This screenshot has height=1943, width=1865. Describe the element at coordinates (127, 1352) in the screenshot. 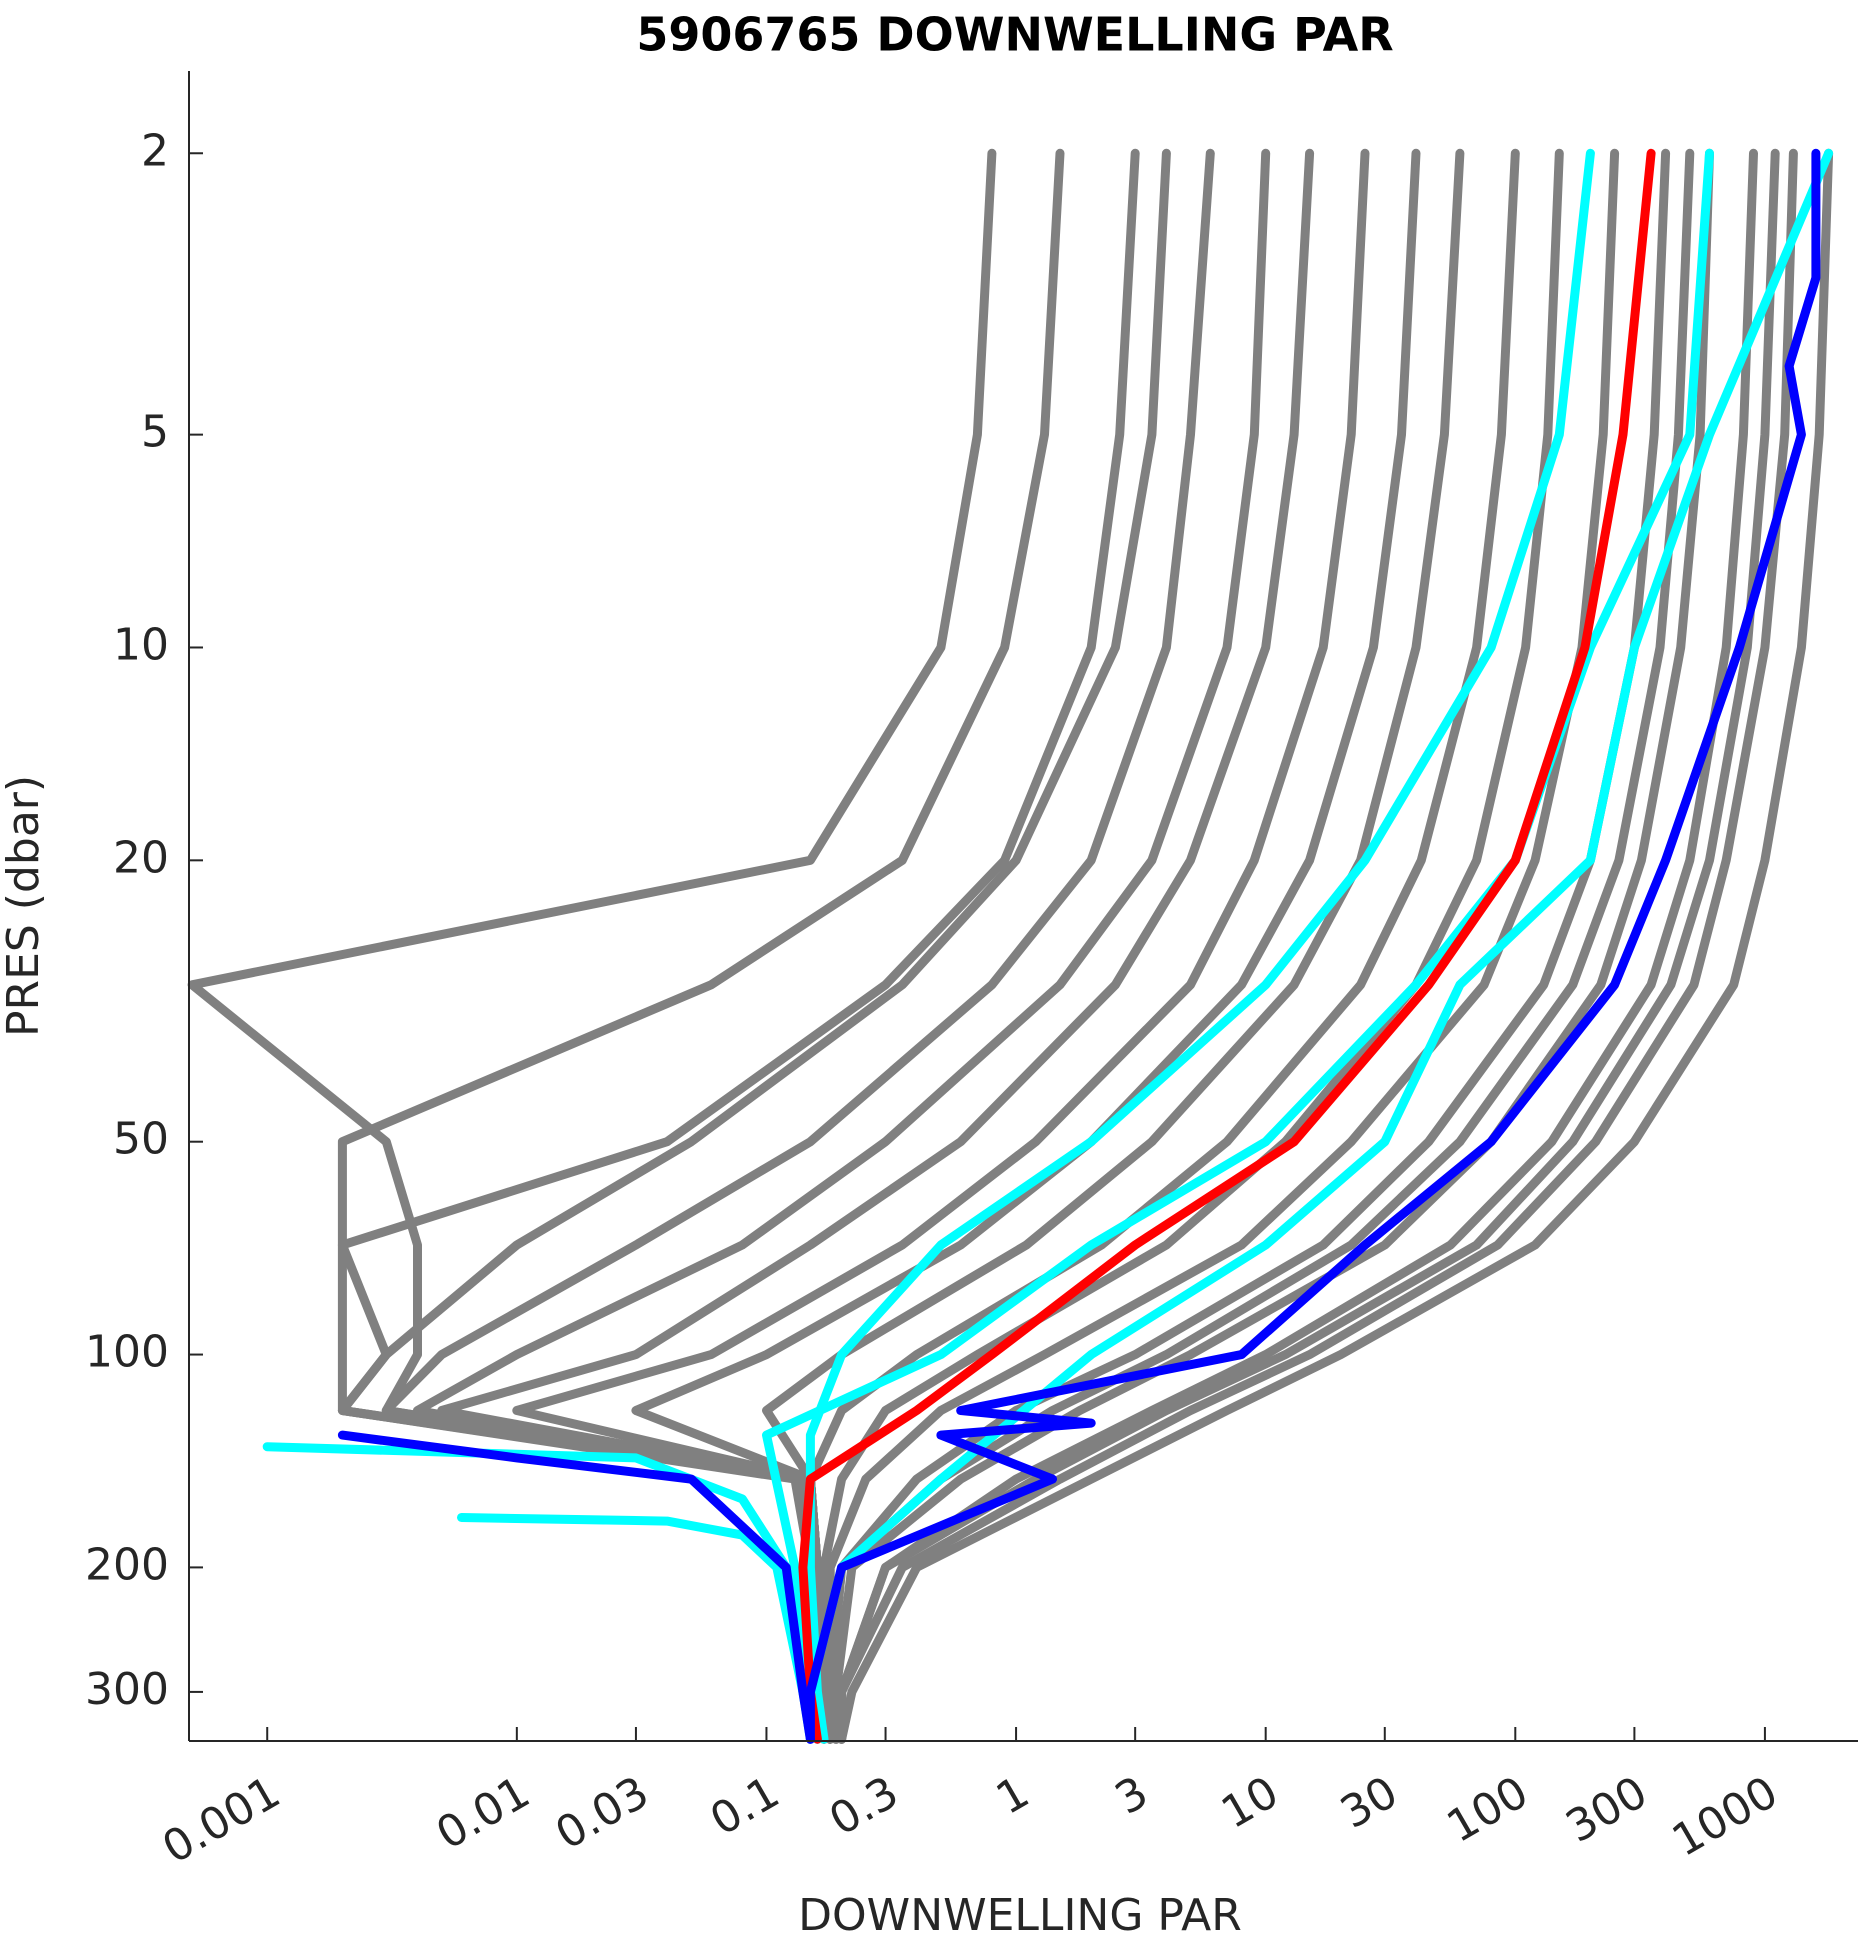

I see `y-tick-label: 100` at that location.